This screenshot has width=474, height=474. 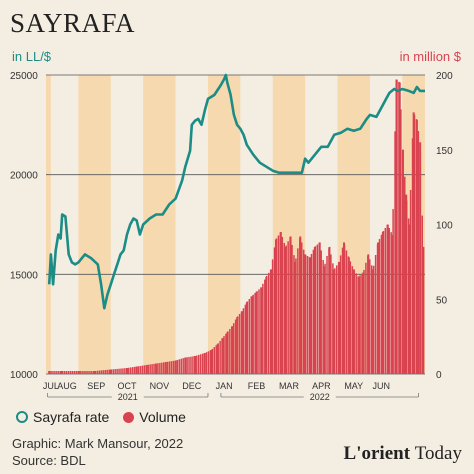 I want to click on left-tick-label: 10000, so click(x=24, y=375).